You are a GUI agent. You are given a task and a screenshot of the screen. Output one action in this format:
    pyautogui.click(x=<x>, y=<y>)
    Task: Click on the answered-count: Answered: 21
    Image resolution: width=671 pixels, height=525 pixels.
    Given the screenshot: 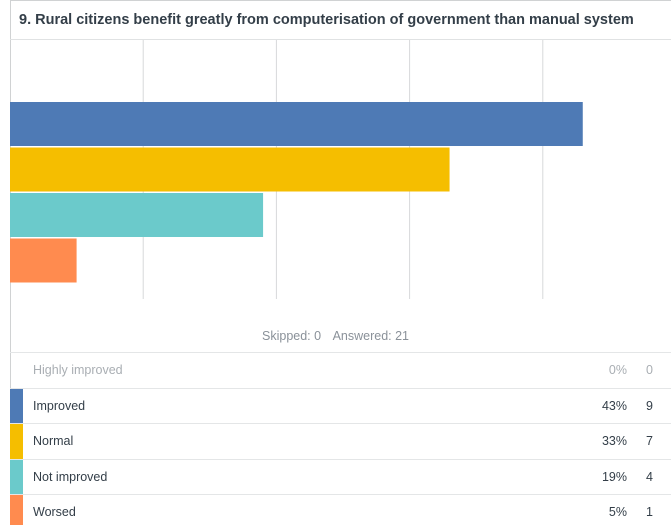 What is the action you would take?
    pyautogui.click(x=370, y=336)
    